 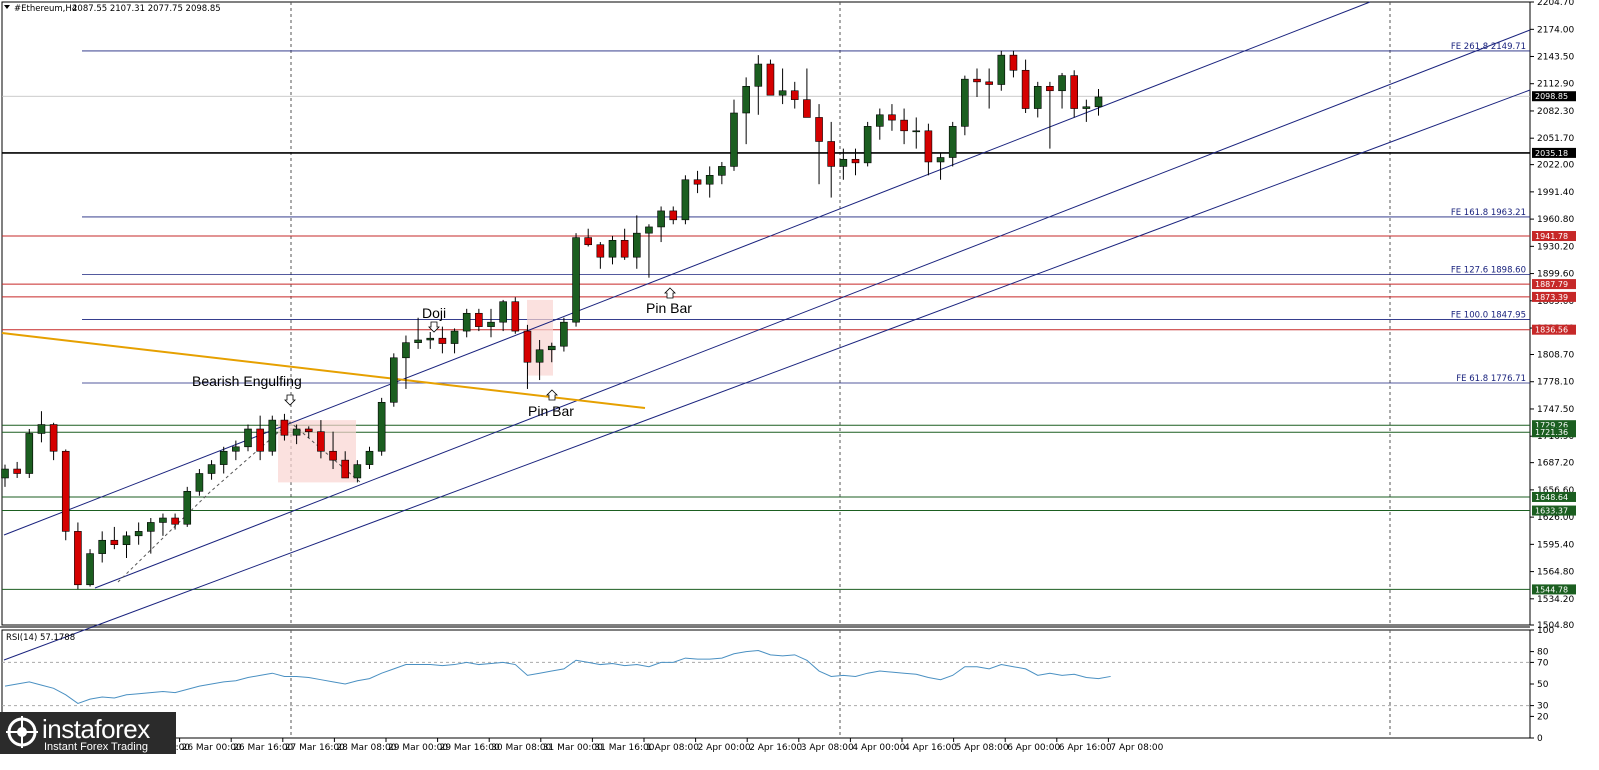 What do you see at coordinates (22, 732) in the screenshot?
I see `logo-mark-icon` at bounding box center [22, 732].